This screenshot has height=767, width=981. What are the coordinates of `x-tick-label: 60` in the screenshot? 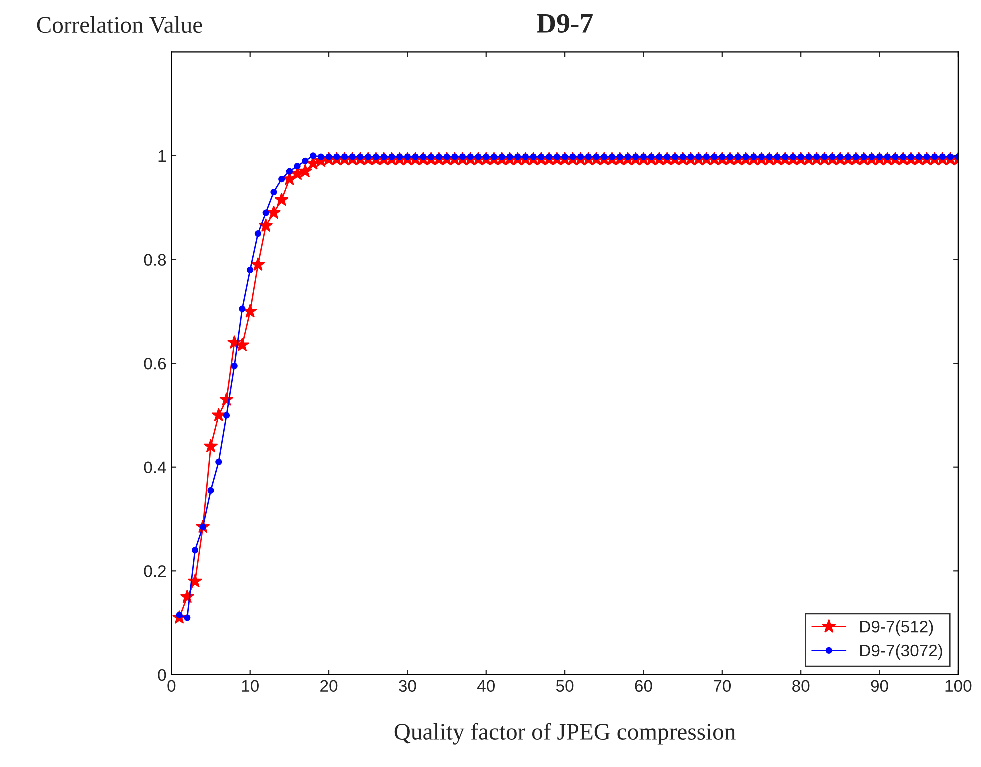 It's located at (643, 686).